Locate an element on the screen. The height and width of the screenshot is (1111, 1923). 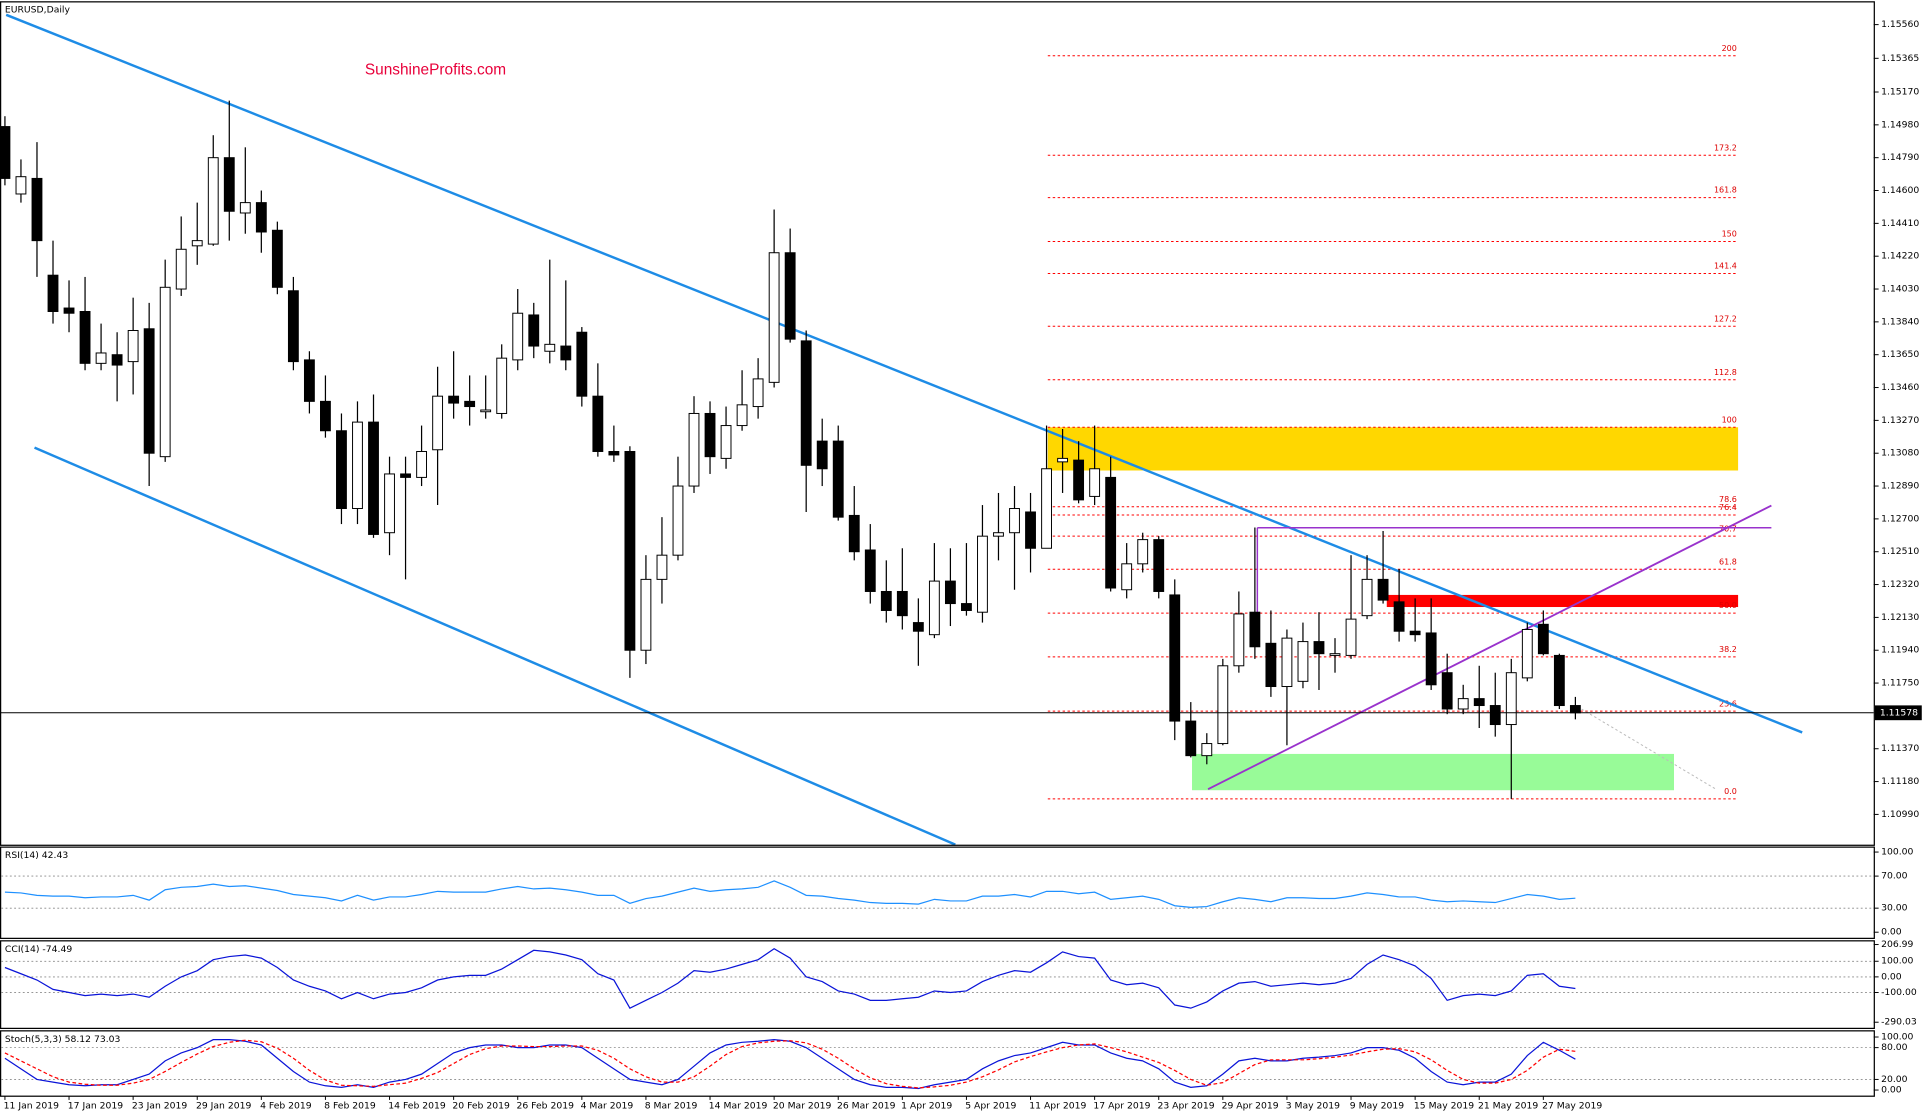
y-tick-label: 1.10990 is located at coordinates (1900, 814).